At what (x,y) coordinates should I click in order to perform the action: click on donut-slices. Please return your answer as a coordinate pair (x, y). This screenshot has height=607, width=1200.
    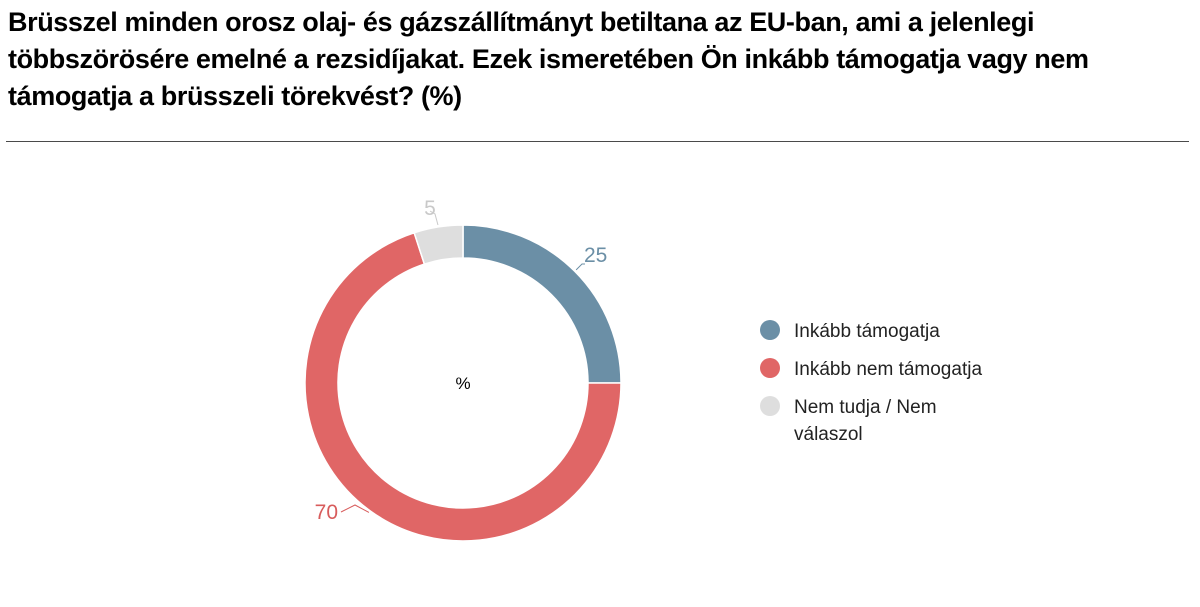
    Looking at the image, I should click on (463, 383).